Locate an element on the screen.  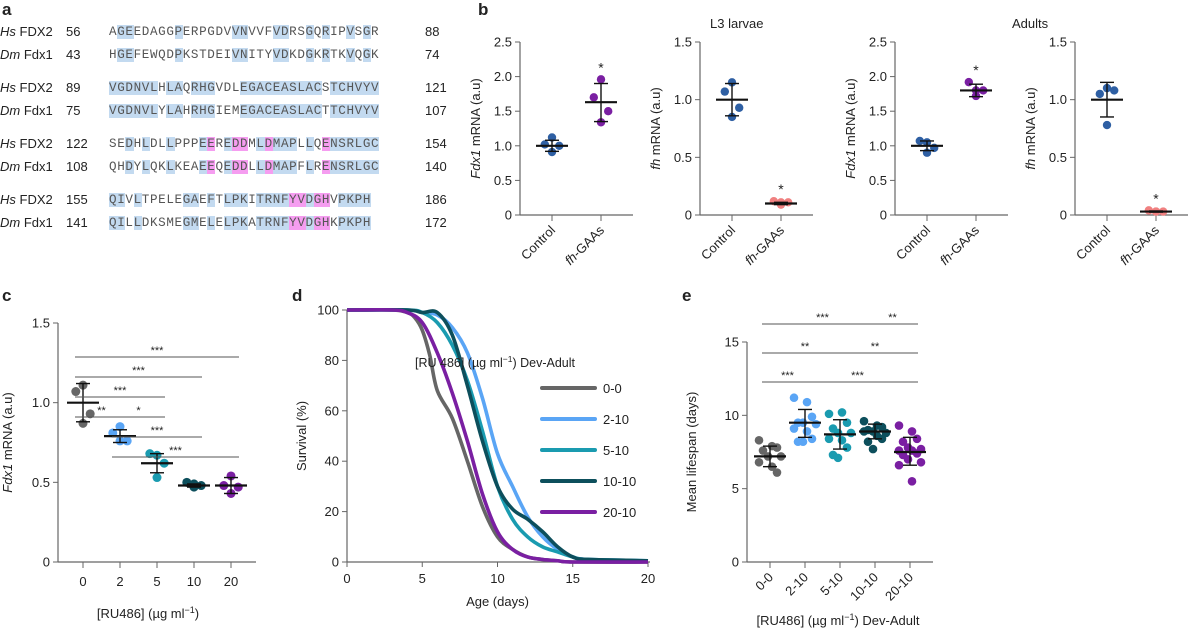
residue: S is located at coordinates (358, 31).